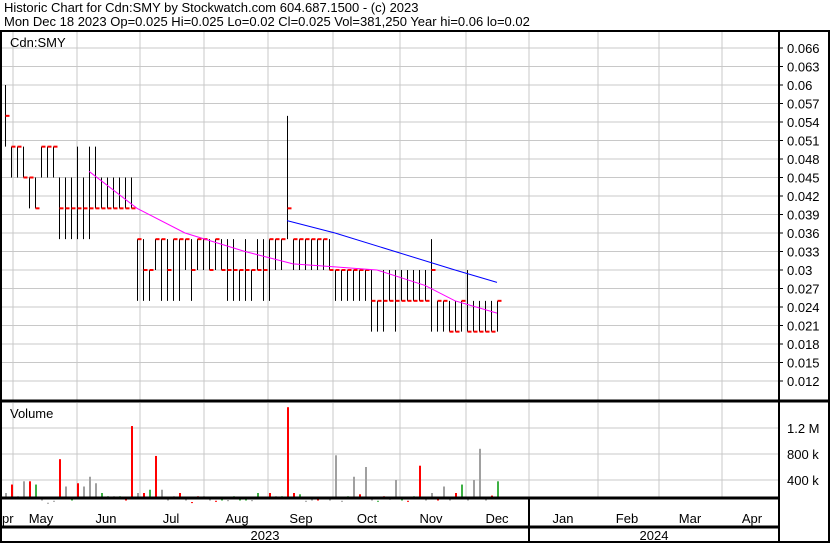 The height and width of the screenshot is (543, 830). Describe the element at coordinates (431, 518) in the screenshot. I see `month-label: Nov` at that location.